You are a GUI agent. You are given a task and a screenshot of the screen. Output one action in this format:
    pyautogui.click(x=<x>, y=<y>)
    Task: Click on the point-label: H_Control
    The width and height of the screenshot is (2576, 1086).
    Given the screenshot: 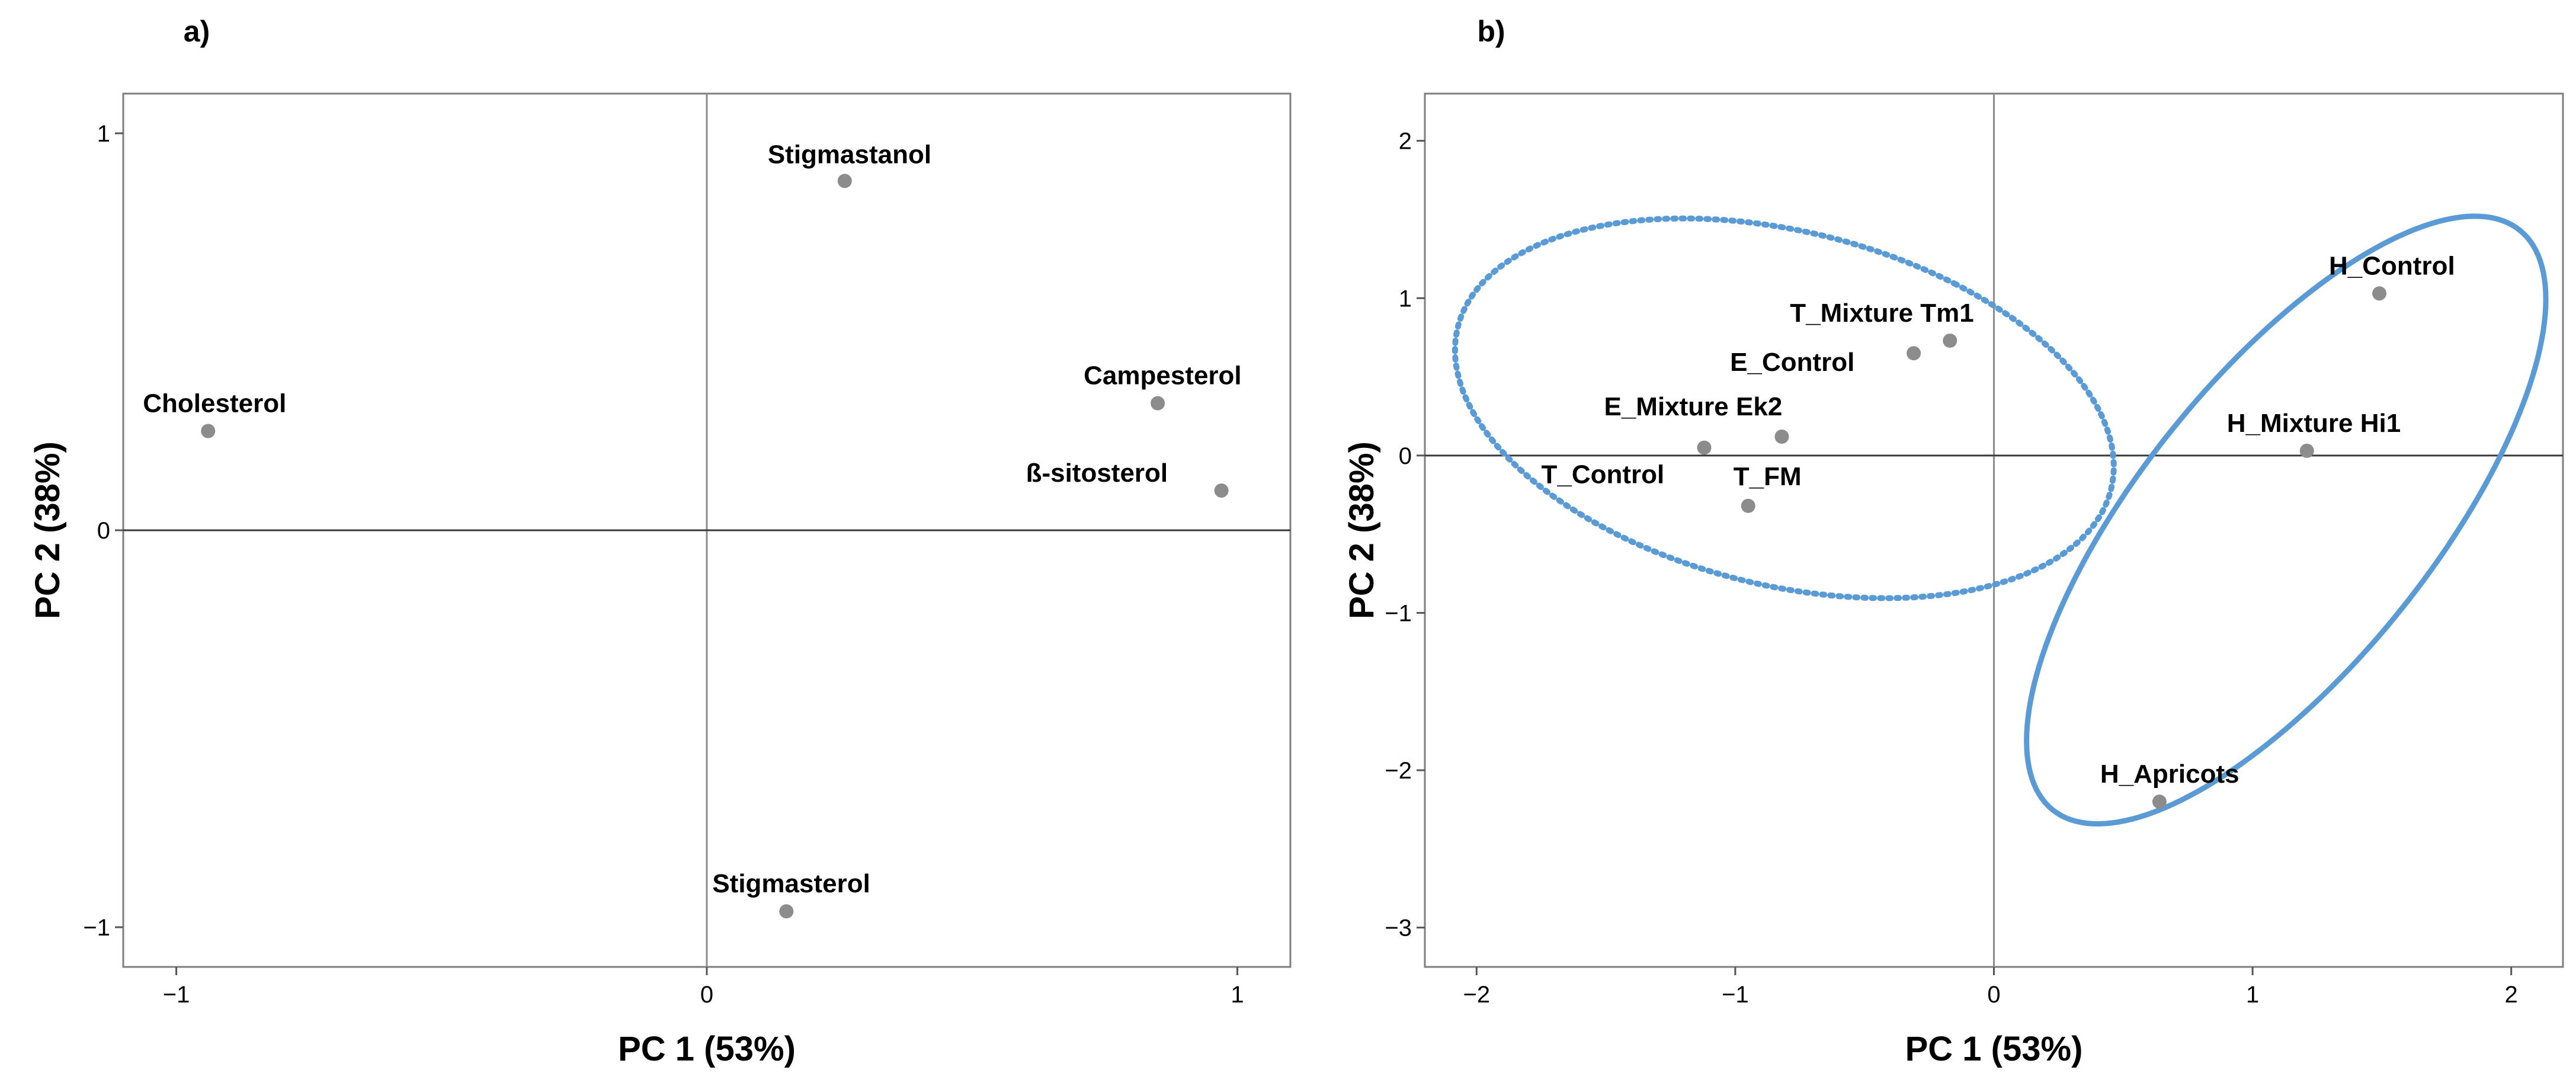 What is the action you would take?
    pyautogui.click(x=2392, y=265)
    